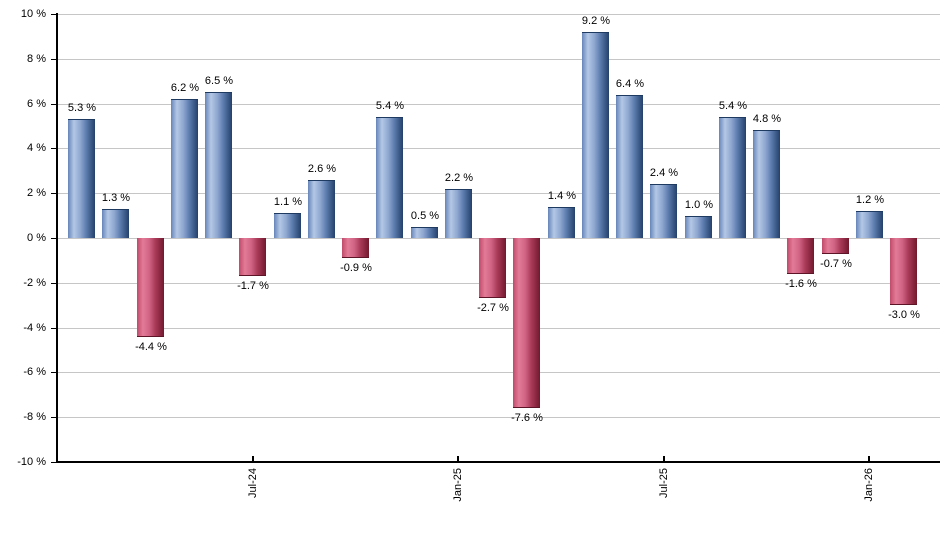 The width and height of the screenshot is (940, 550). I want to click on bar-value-label: 9.2 %, so click(596, 21).